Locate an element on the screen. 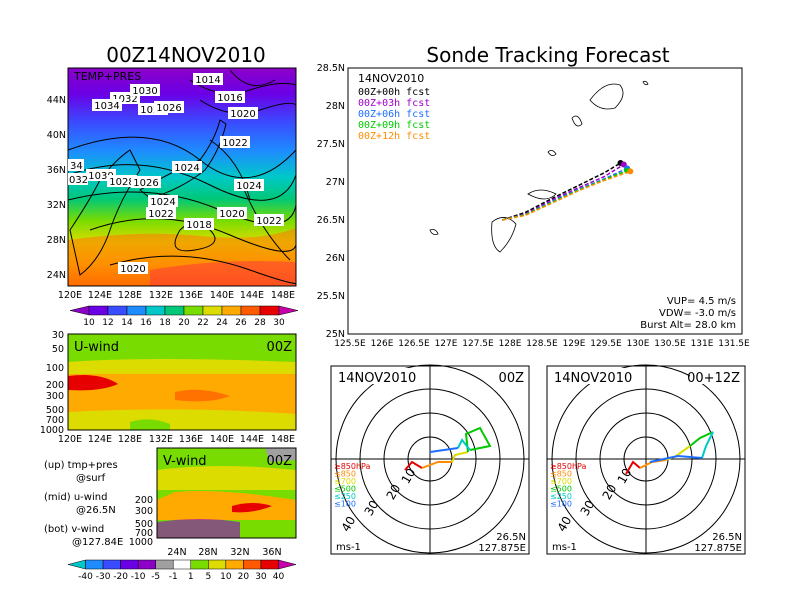 The height and width of the screenshot is (612, 792). pressure-label: 1018 is located at coordinates (199, 224).